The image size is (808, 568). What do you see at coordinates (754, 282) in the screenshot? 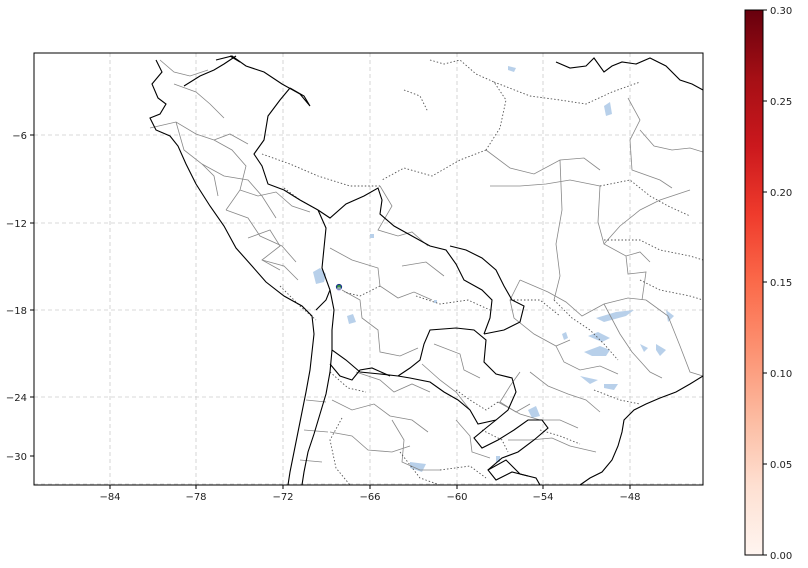
I see `colorbar-gradient` at bounding box center [754, 282].